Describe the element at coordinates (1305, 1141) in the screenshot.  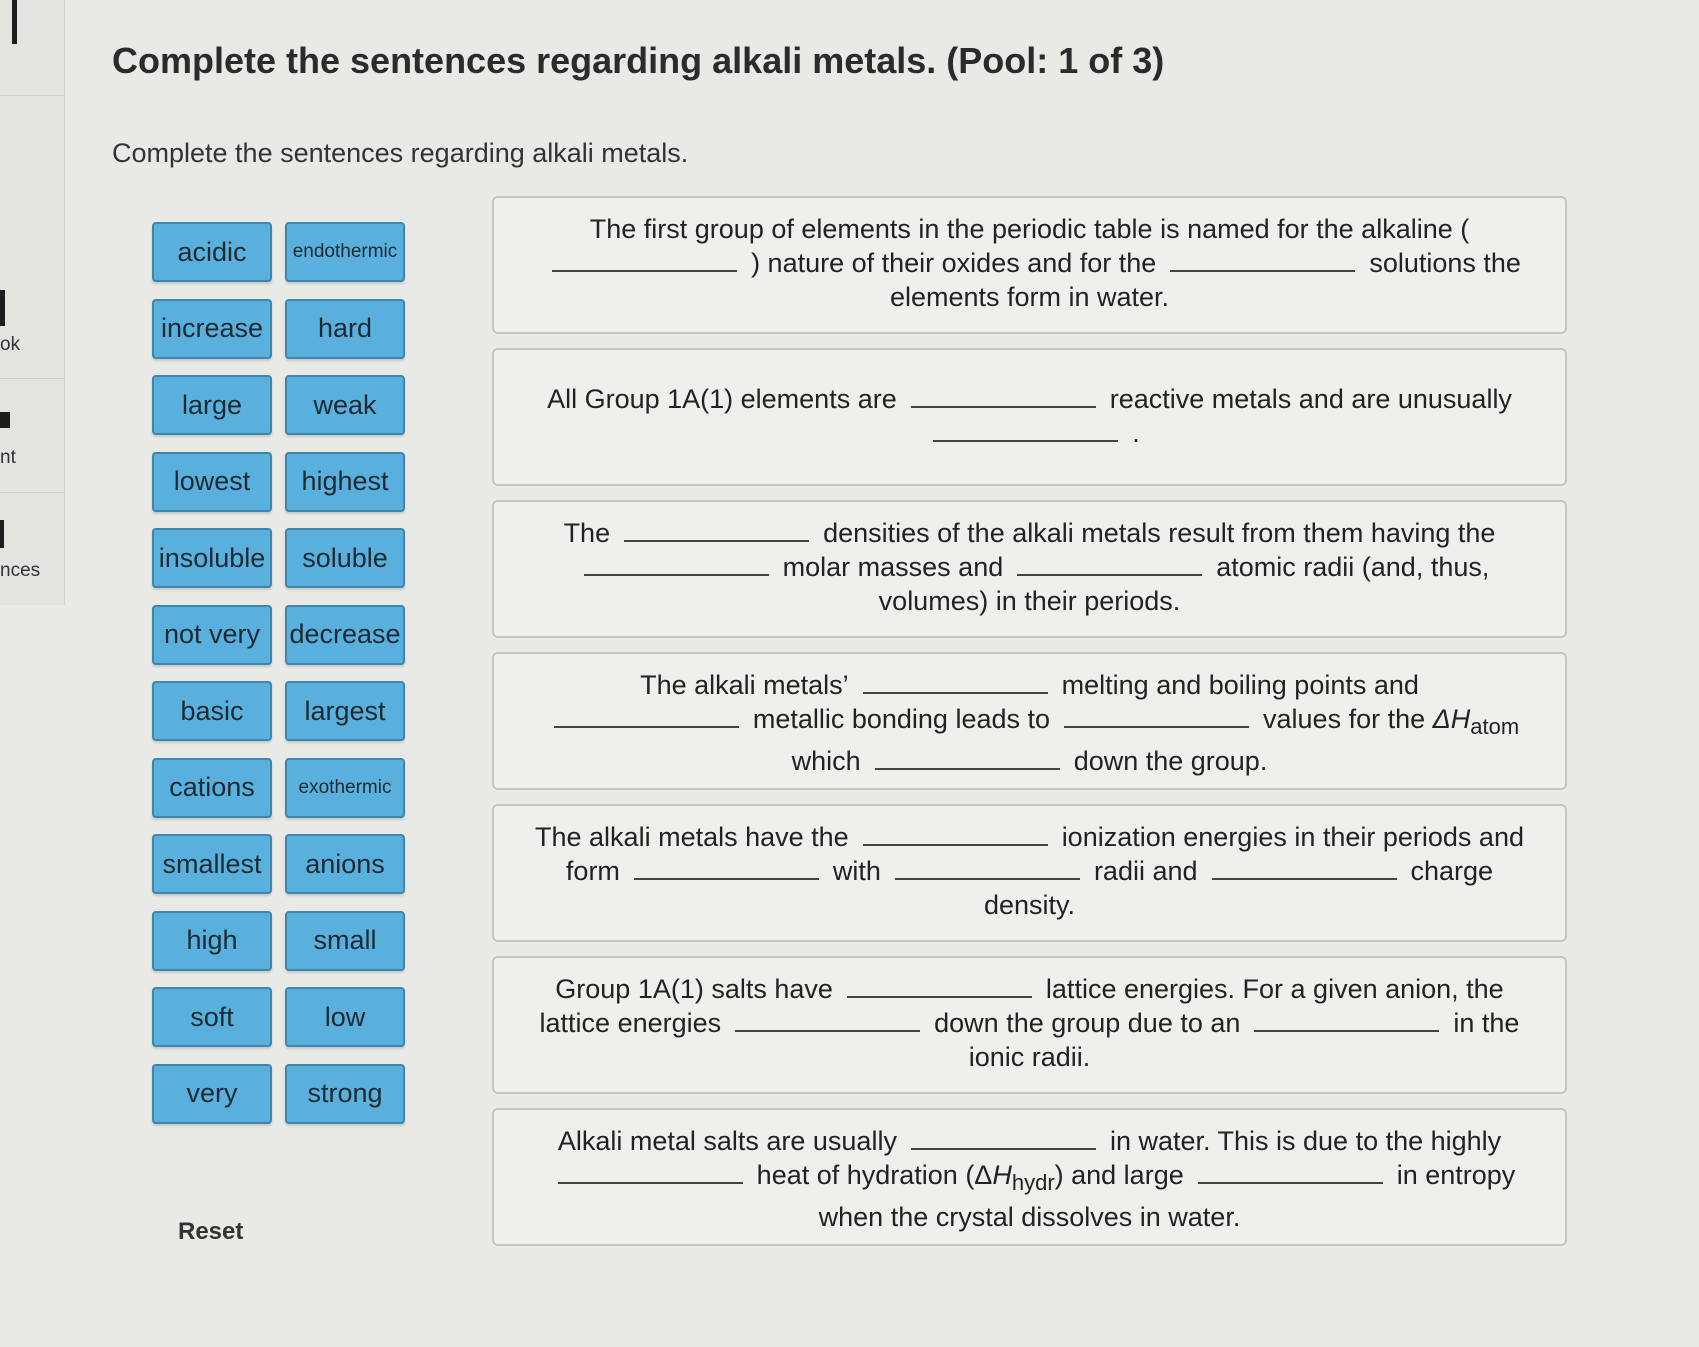
I see `sentence-text: in water. This is due to the highly` at that location.